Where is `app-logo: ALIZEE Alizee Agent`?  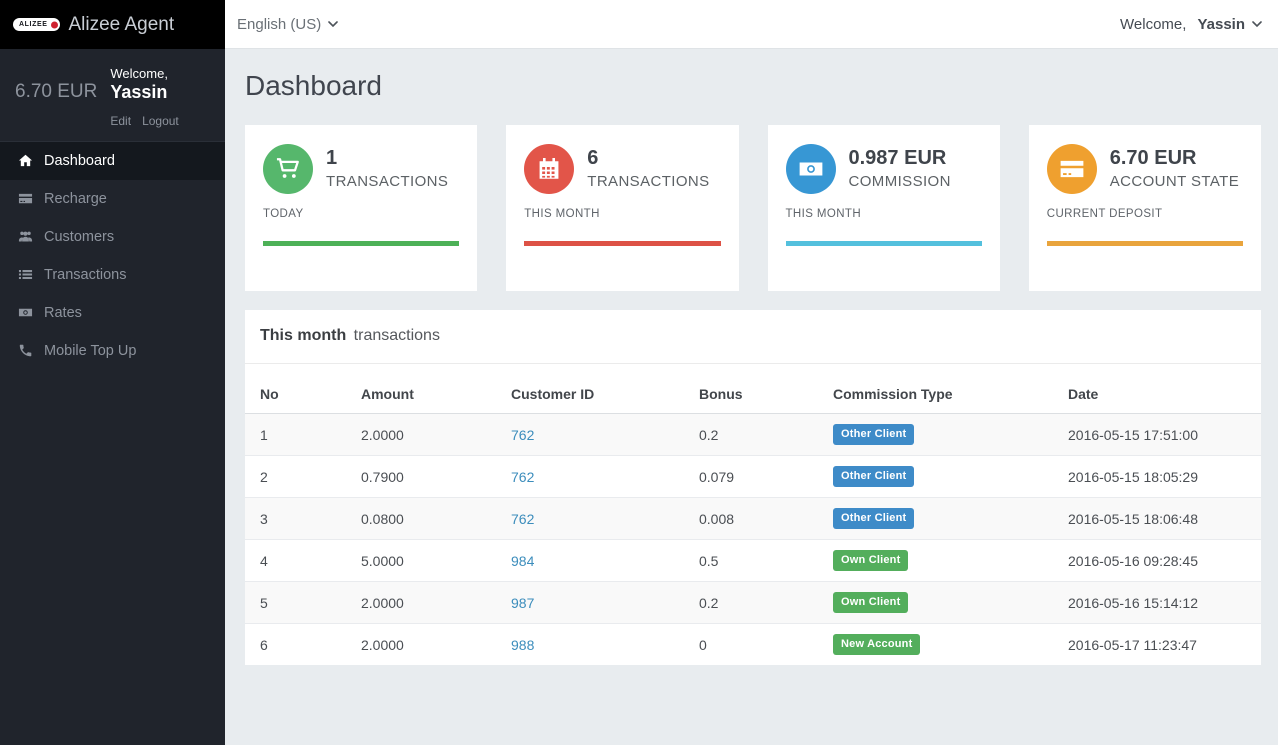 app-logo: ALIZEE Alizee Agent is located at coordinates (112, 24).